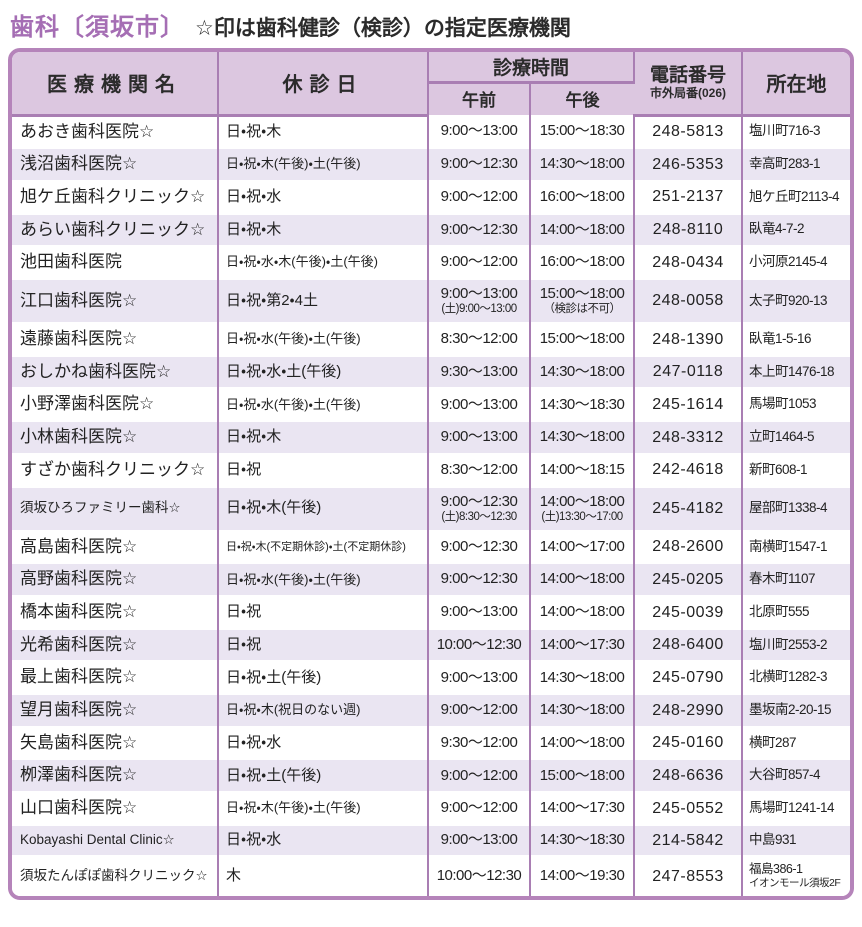 Image resolution: width=862 pixels, height=927 pixels. I want to click on address-cell-text: 幸高町283-1, so click(785, 164).